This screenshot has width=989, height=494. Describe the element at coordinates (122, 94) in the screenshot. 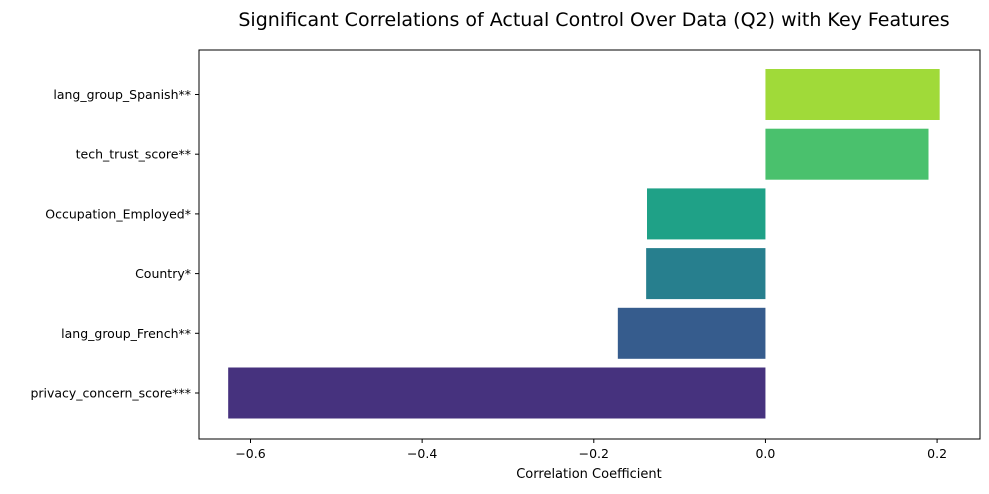

I see `y-tick-label-0: lang_group_Spanish**` at that location.